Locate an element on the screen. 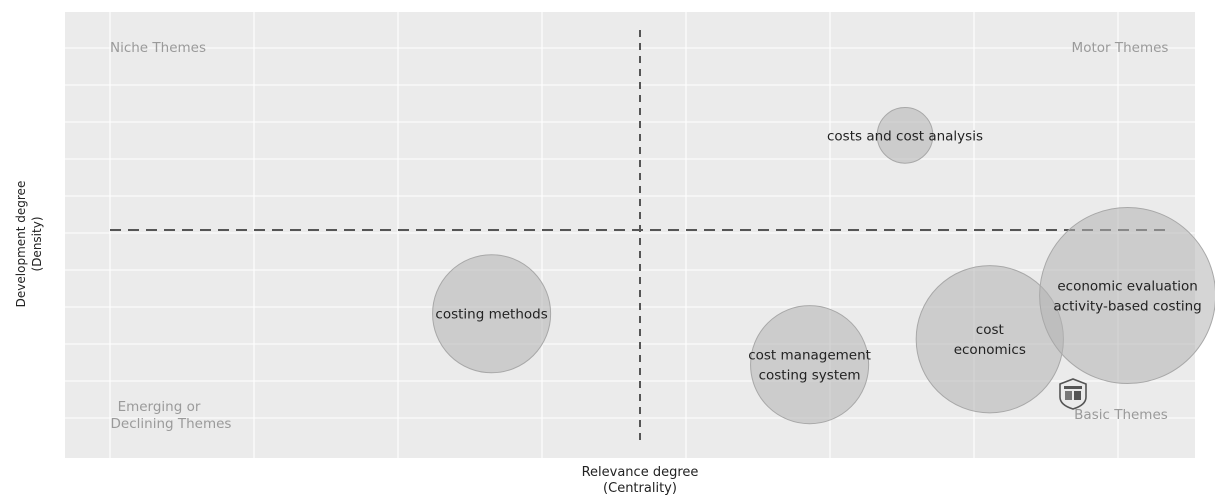 The height and width of the screenshot is (496, 1215). x-axis-label-line1: Relevance degree is located at coordinates (640, 472).